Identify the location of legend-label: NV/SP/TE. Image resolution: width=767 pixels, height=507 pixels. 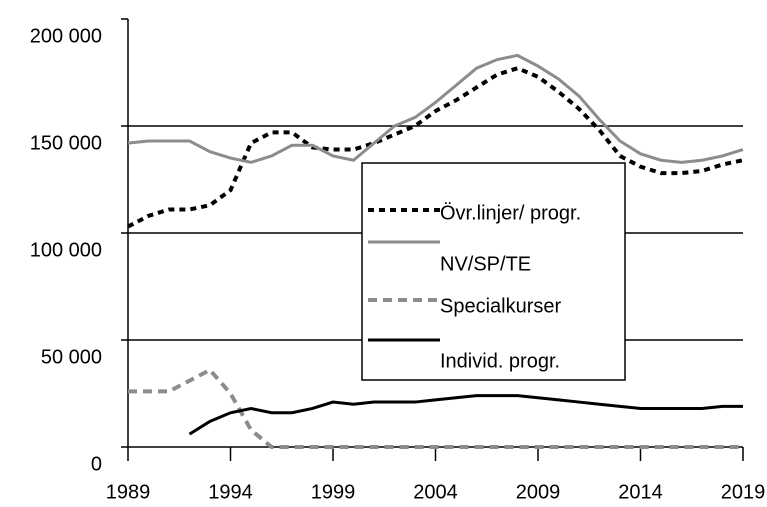
(485, 264).